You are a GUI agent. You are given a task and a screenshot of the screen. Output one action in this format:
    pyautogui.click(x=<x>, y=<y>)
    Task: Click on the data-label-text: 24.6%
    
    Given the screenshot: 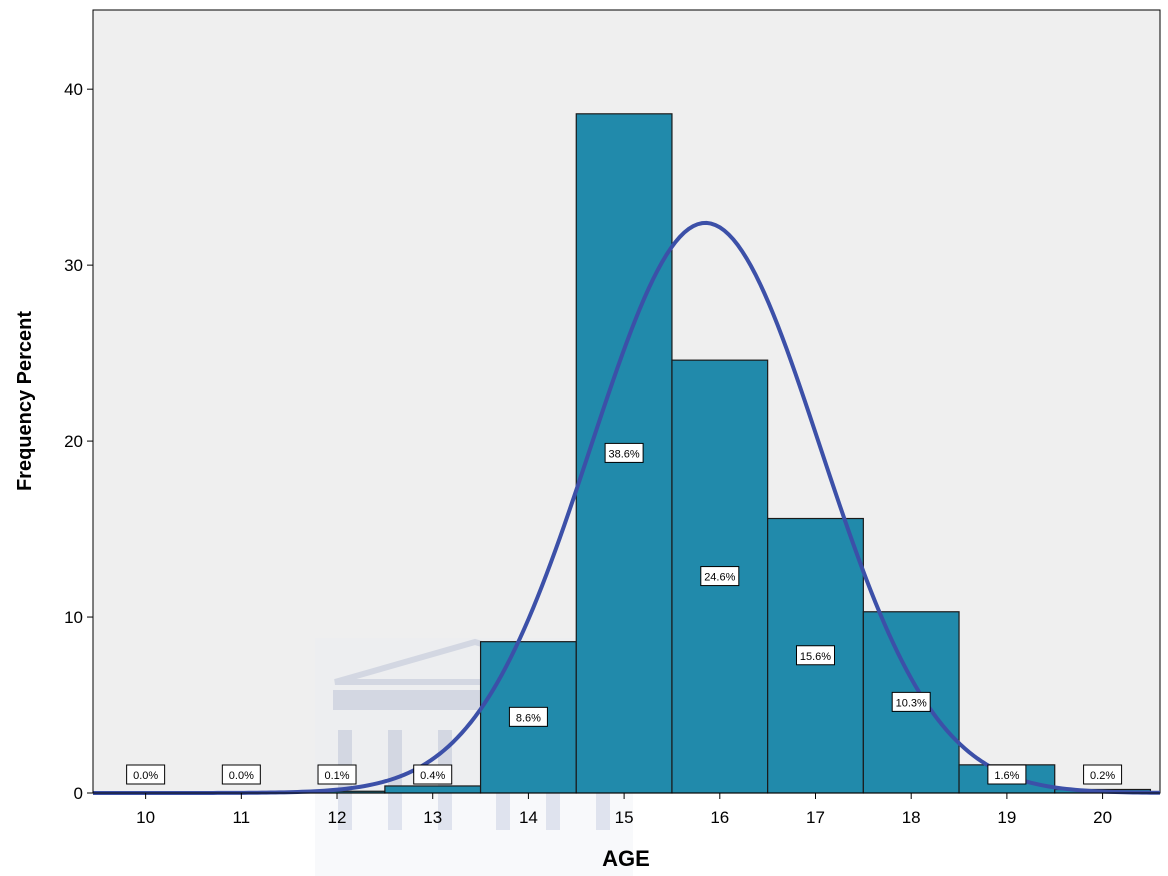 What is the action you would take?
    pyautogui.click(x=719, y=578)
    